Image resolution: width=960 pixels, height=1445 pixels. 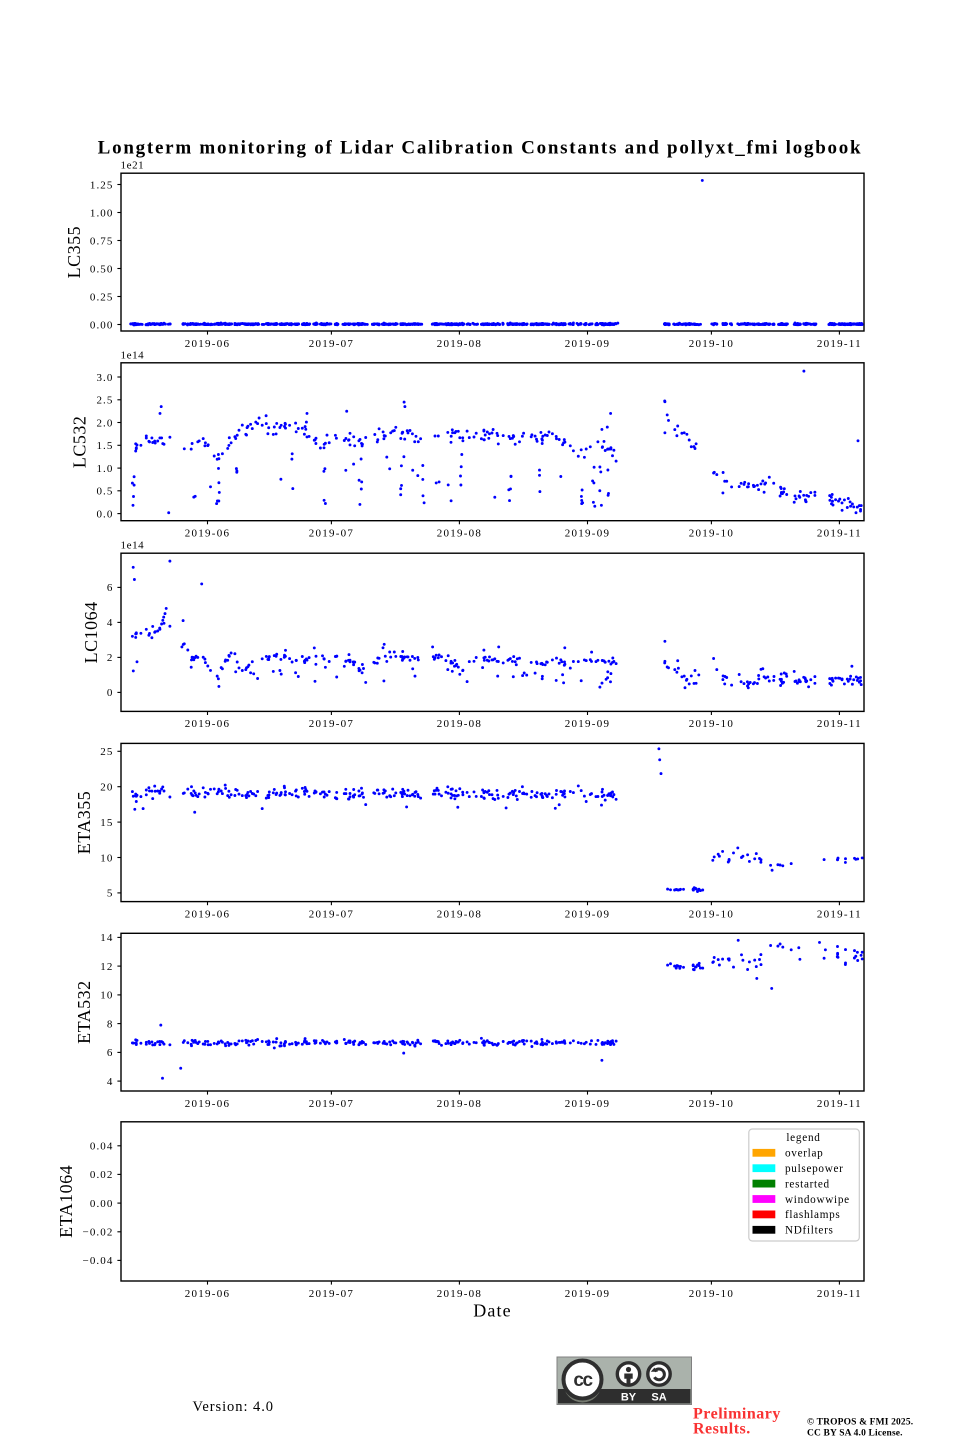 I want to click on svg-text: 0.04, so click(x=102, y=1147).